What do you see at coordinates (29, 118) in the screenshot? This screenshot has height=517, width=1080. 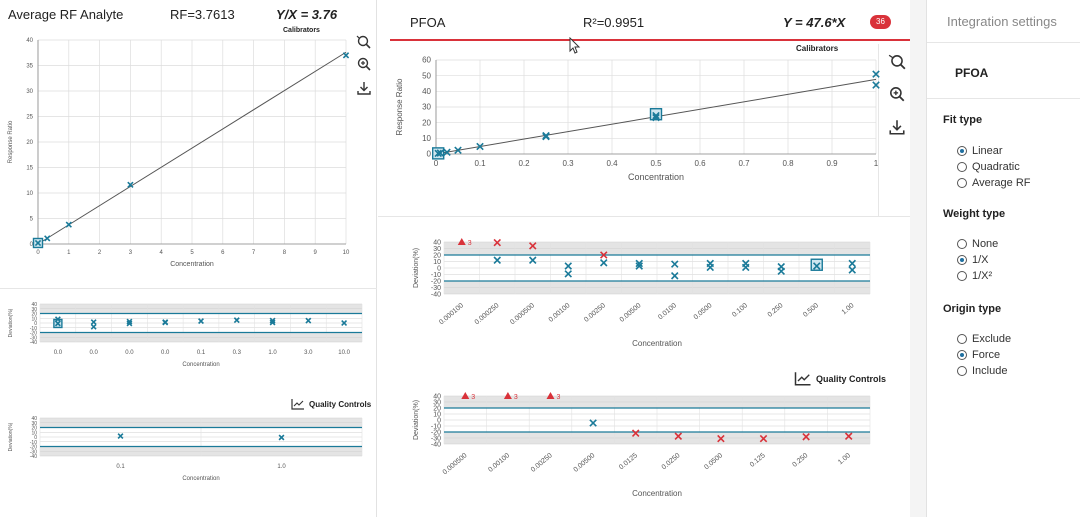 I see `y-tick-label: 25` at bounding box center [29, 118].